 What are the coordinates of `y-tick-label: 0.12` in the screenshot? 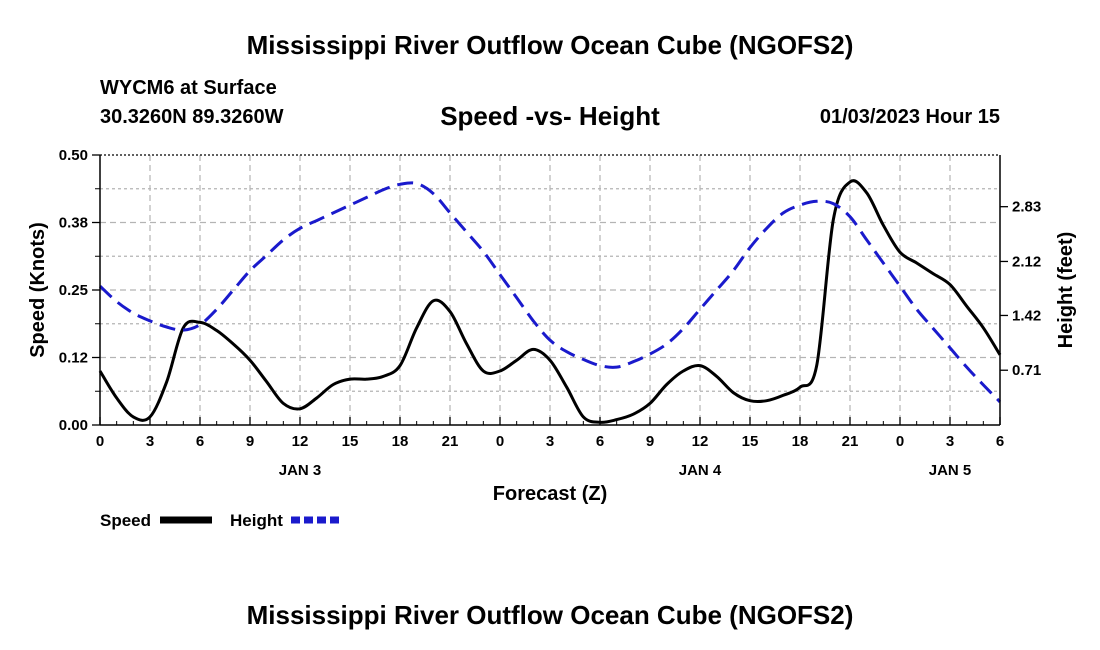 It's located at (73, 358).